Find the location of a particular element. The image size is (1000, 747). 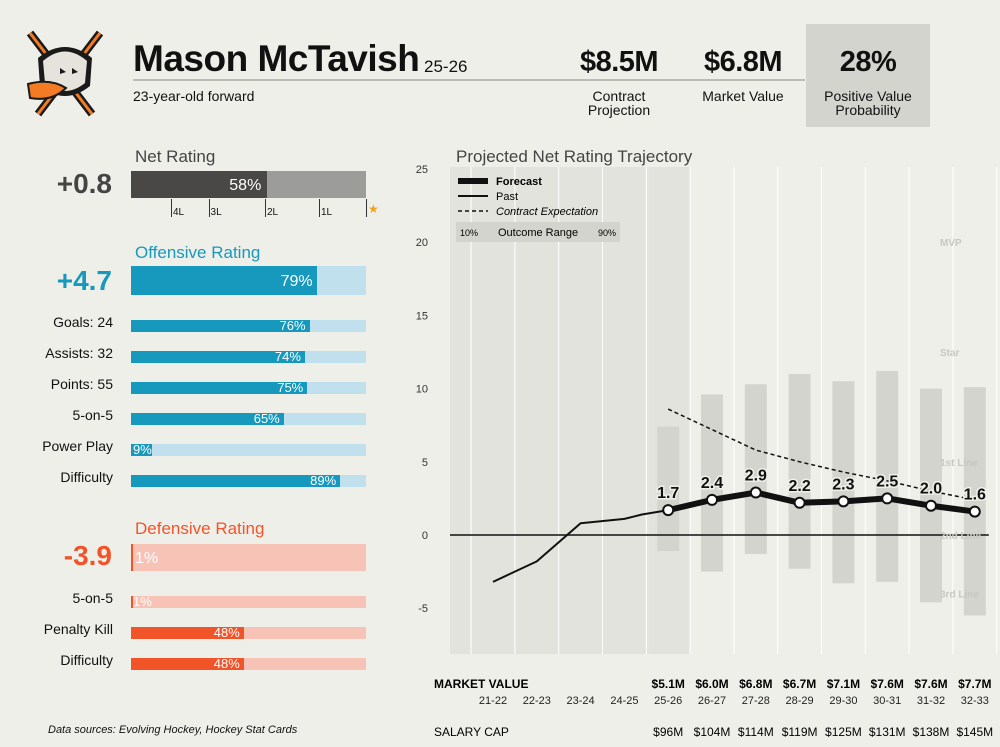

current-season-shade is located at coordinates (669, 411).